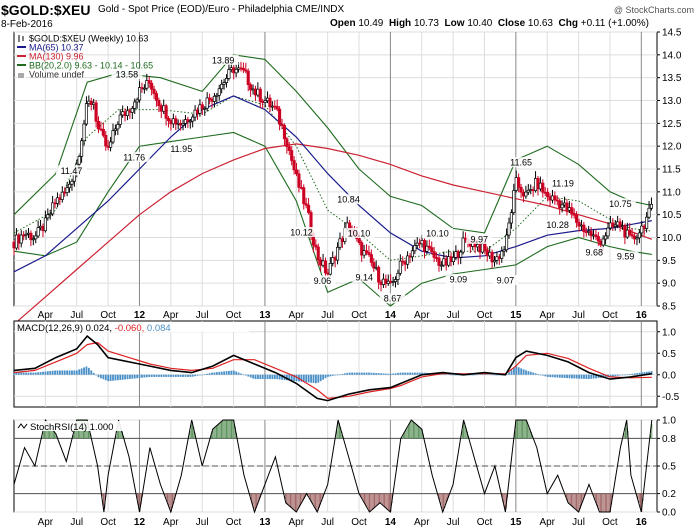 The width and height of the screenshot is (700, 530). I want to click on price-annotation: 10.12, so click(301, 233).